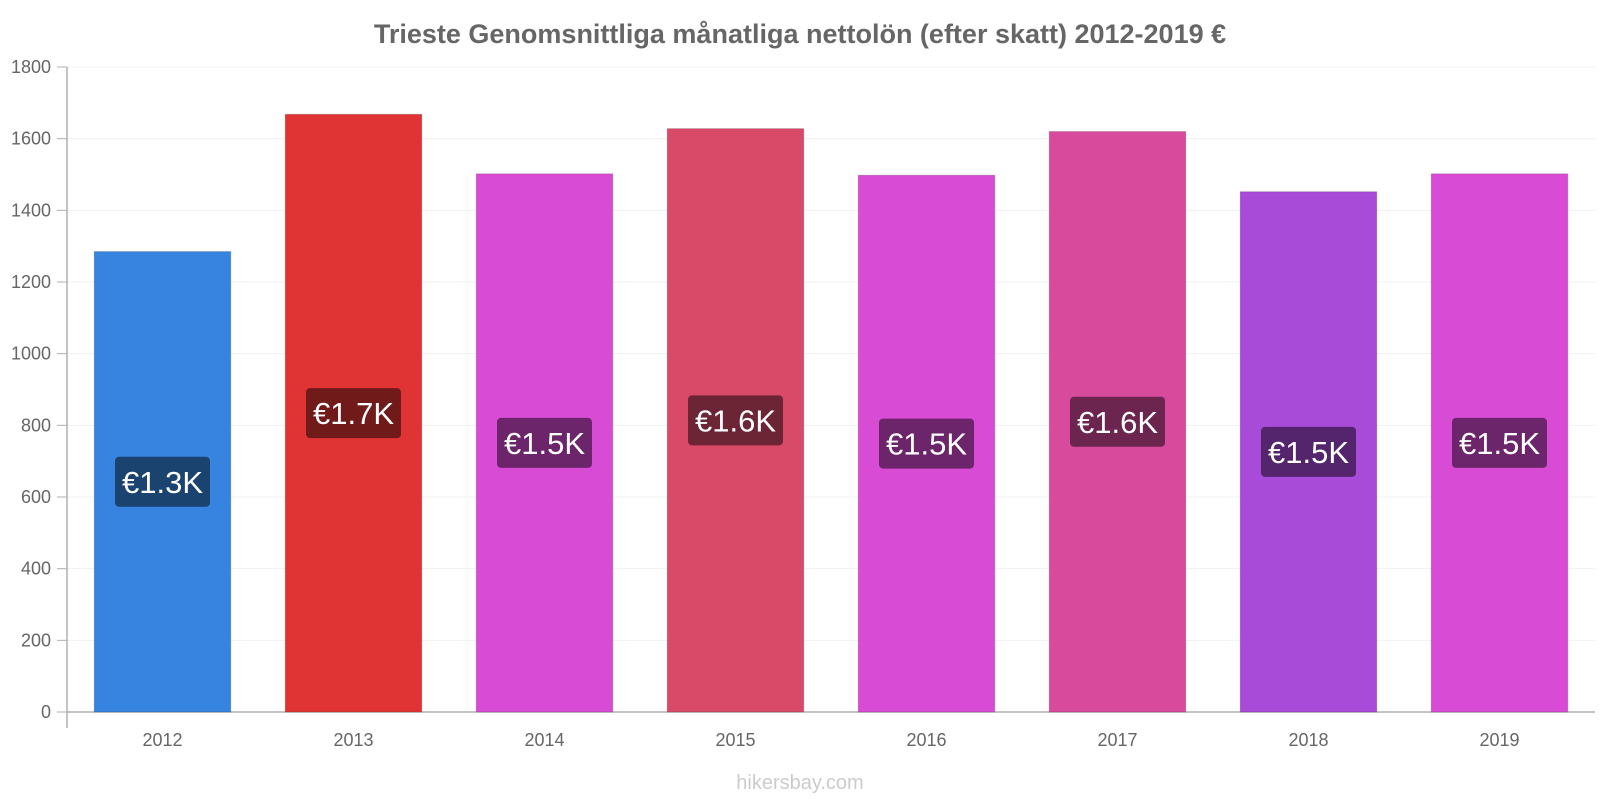  What do you see at coordinates (735, 740) in the screenshot?
I see `x-tick-label: 2015` at bounding box center [735, 740].